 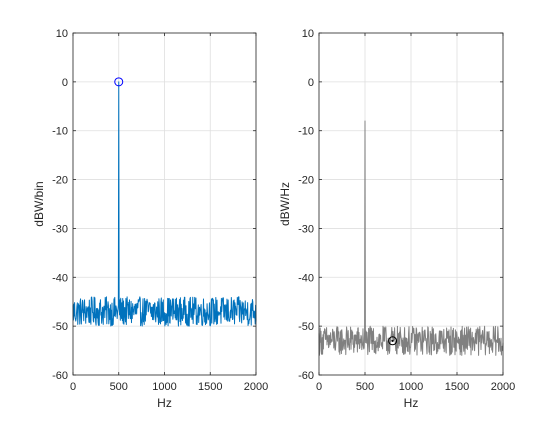 What do you see at coordinates (306, 132) in the screenshot?
I see `right-y-tick-label: -10` at bounding box center [306, 132].